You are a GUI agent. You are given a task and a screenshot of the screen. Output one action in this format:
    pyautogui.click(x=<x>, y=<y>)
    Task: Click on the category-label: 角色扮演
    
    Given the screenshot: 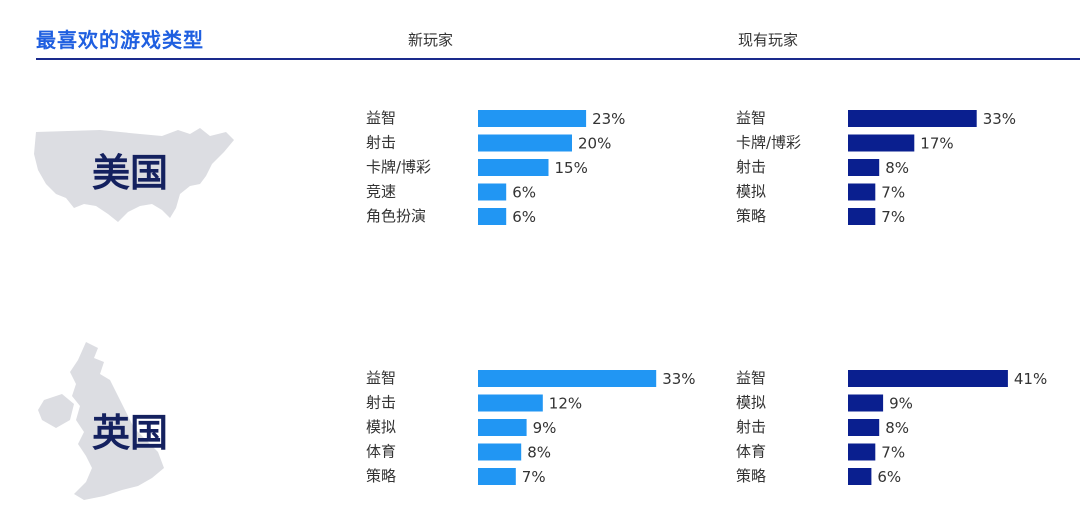 What is the action you would take?
    pyautogui.click(x=396, y=216)
    